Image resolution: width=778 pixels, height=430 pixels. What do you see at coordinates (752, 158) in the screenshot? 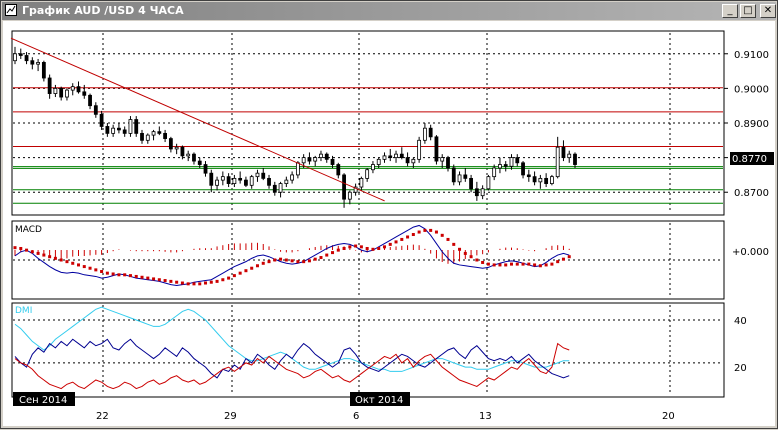
I see `current-price-marker` at bounding box center [752, 158].